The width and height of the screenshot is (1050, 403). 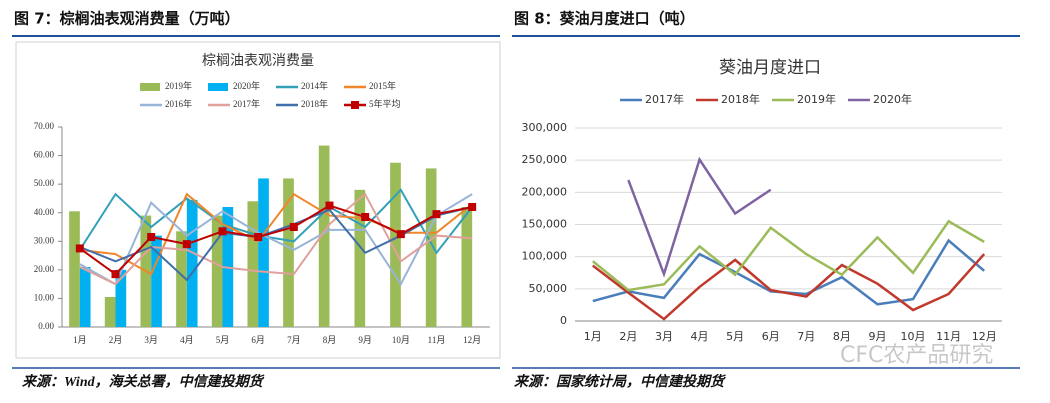 I want to click on y-tick-label: 40.00, so click(x=44, y=212).